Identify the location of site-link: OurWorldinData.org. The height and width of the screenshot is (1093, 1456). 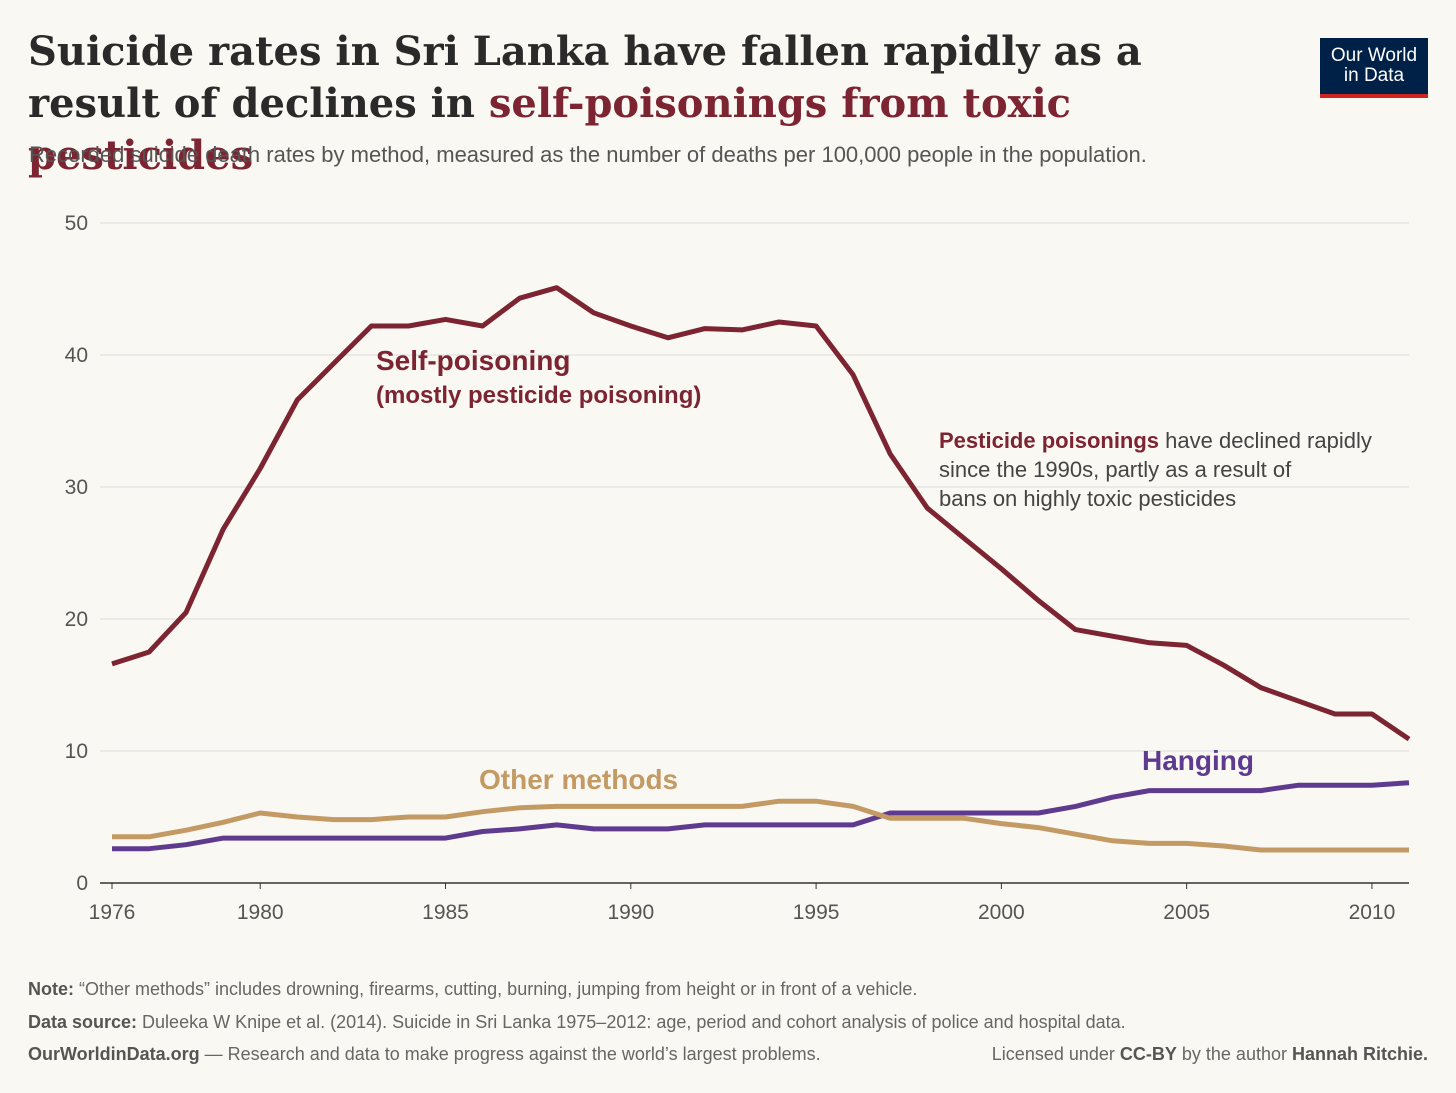
(114, 1054).